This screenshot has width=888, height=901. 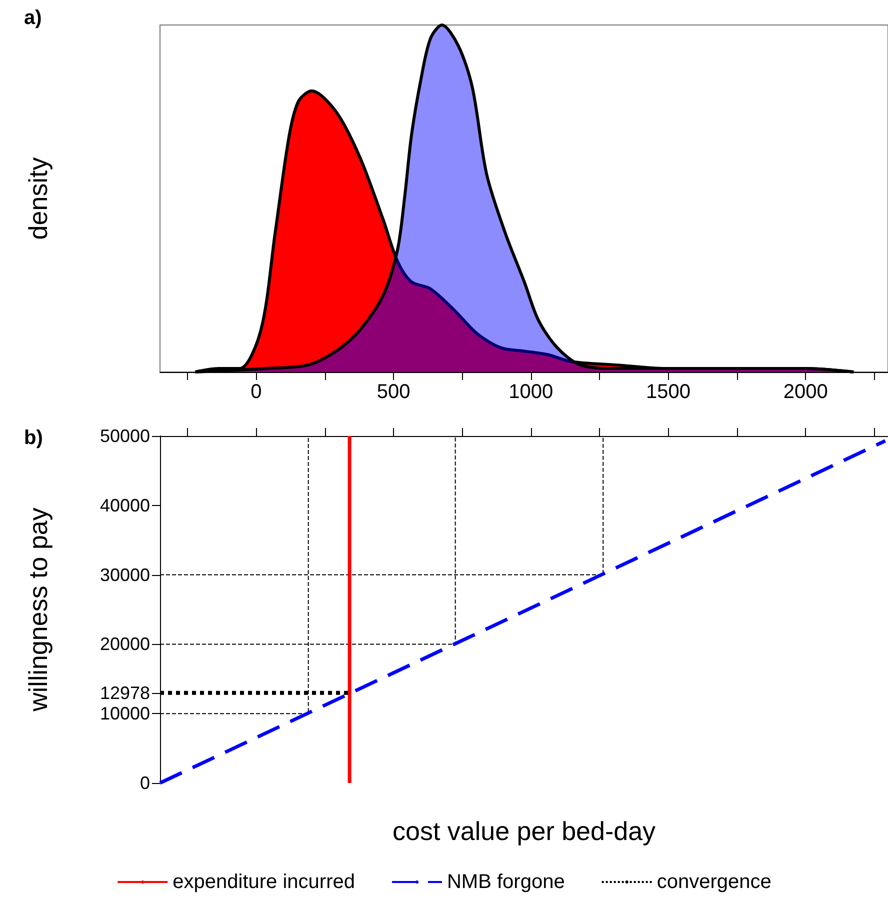 I want to click on x-tick-label: 1500, so click(x=668, y=392).